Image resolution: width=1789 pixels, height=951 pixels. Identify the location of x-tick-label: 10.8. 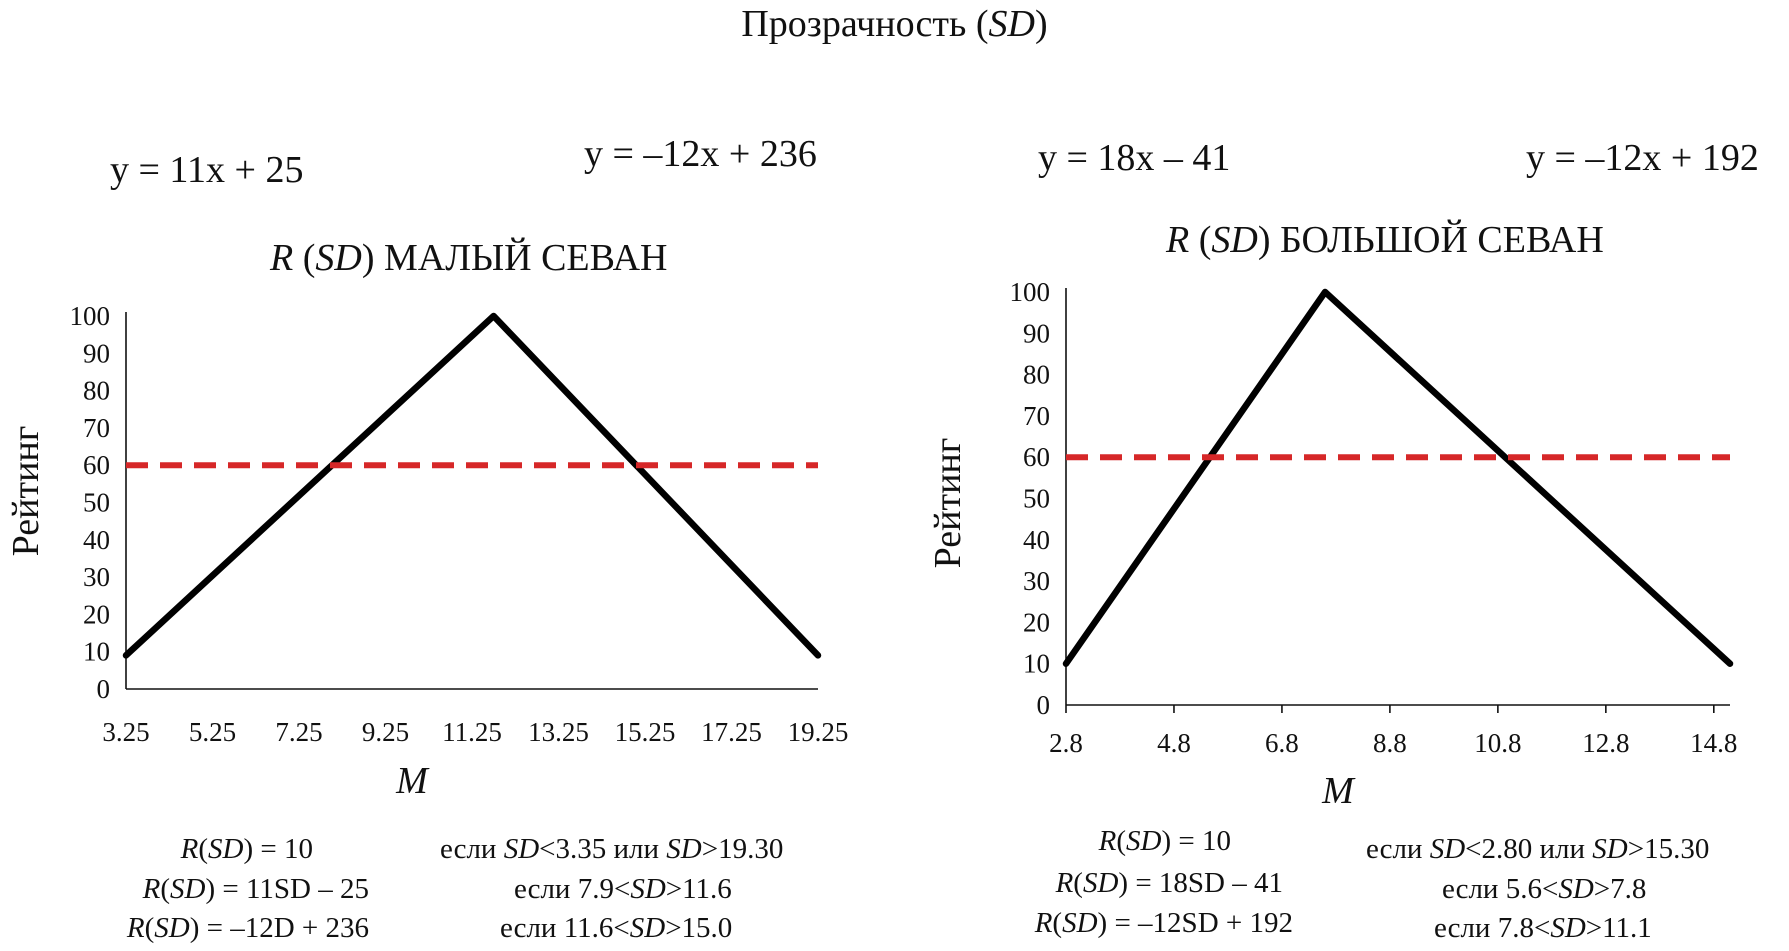
(1497, 743).